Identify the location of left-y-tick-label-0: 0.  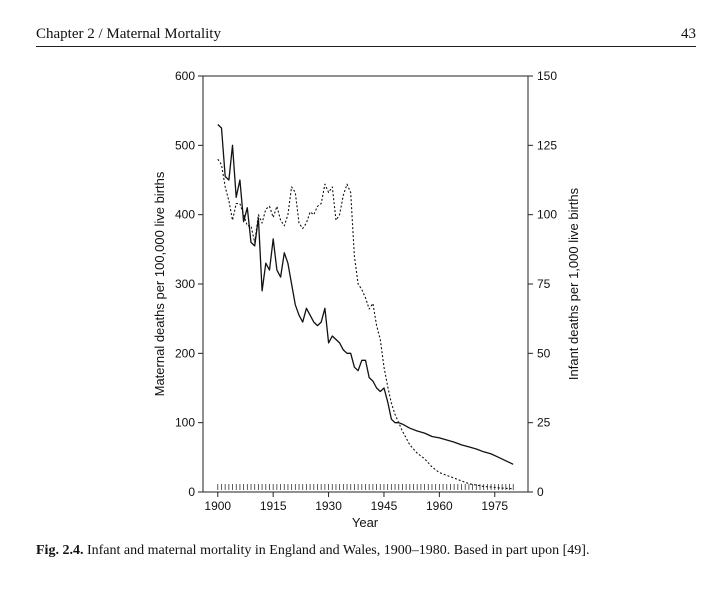
(191, 492).